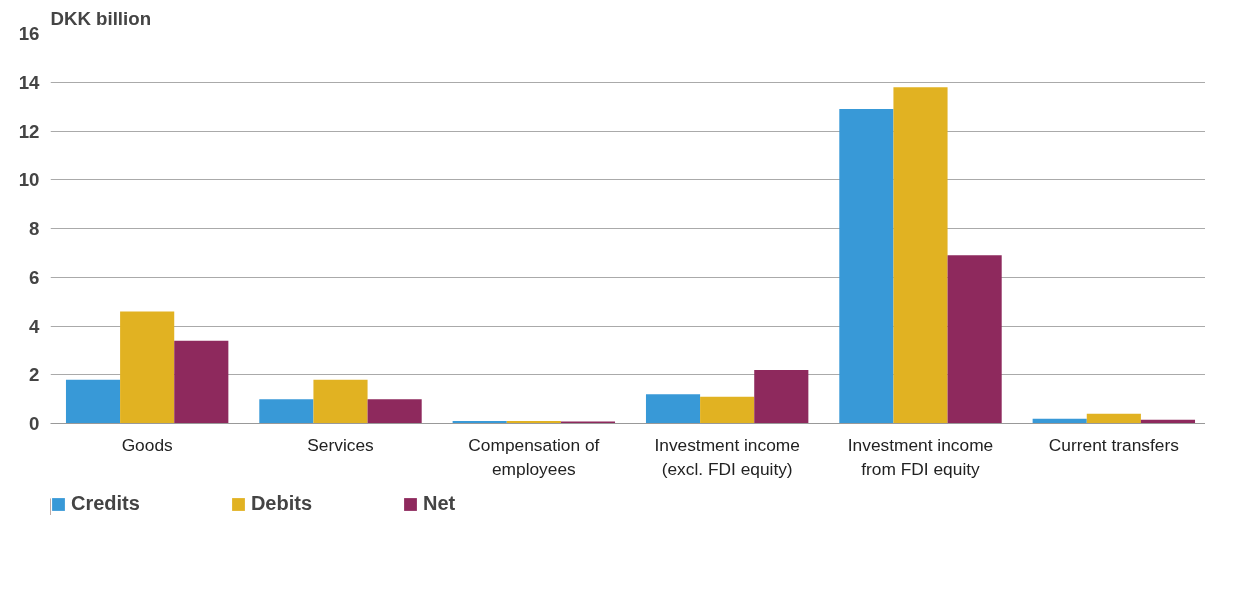  What do you see at coordinates (29, 33) in the screenshot?
I see `y-tick-label: 16` at bounding box center [29, 33].